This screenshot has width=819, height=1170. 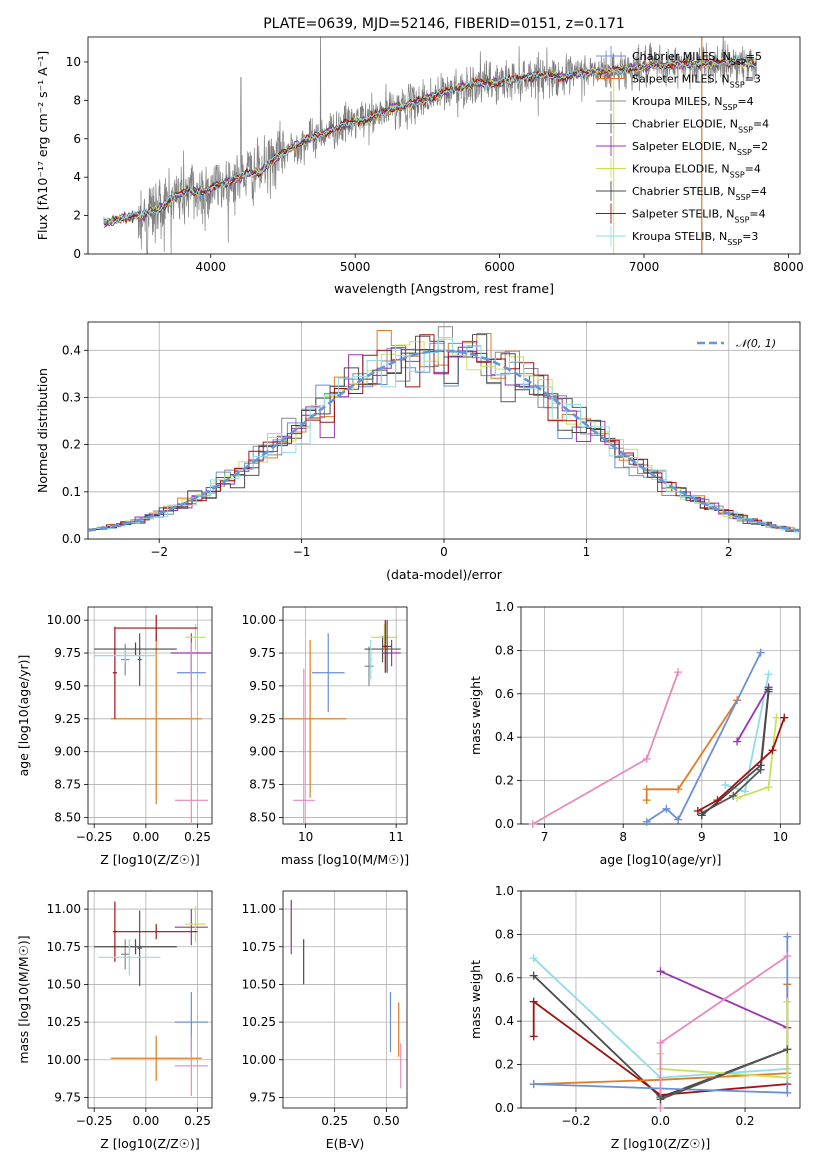 I want to click on x-tick-label: 2, so click(x=729, y=552).